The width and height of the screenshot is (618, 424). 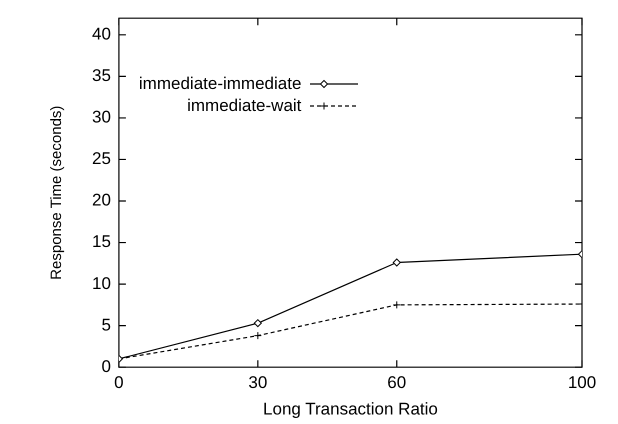 What do you see at coordinates (220, 84) in the screenshot?
I see `legend-label: immediate-immediate` at bounding box center [220, 84].